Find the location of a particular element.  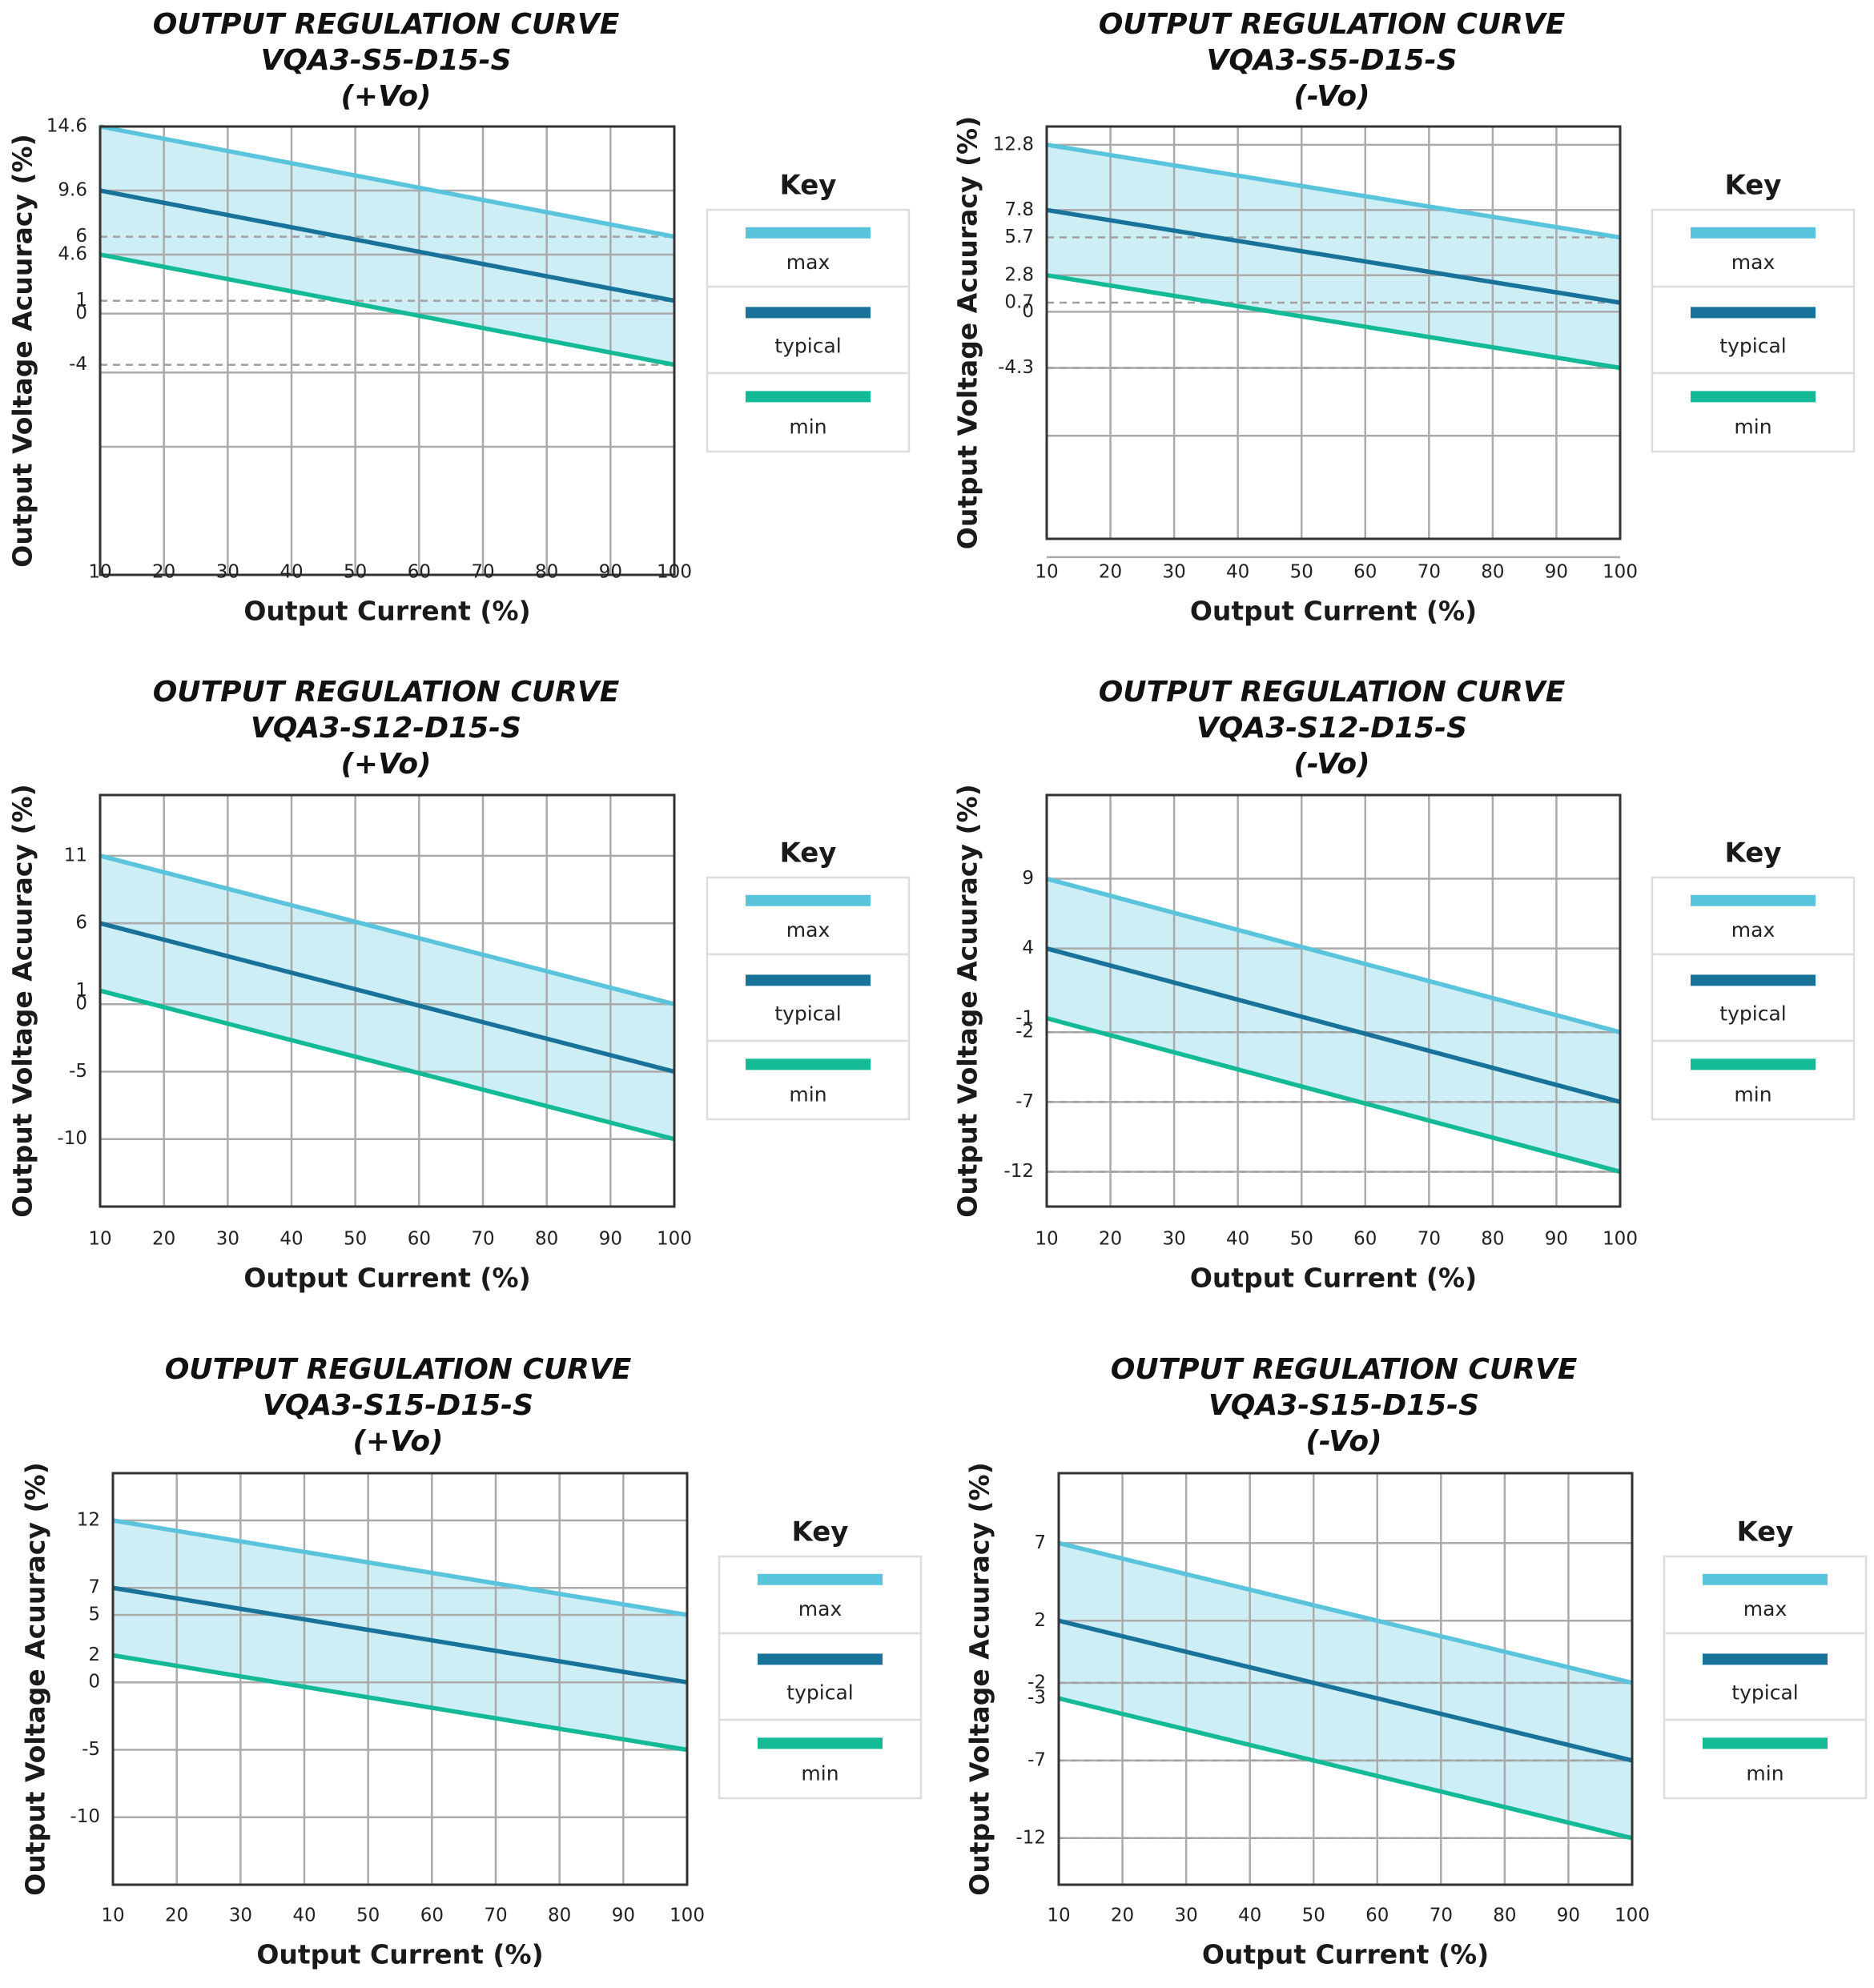

y-tick-label: 1 is located at coordinates (81, 990).